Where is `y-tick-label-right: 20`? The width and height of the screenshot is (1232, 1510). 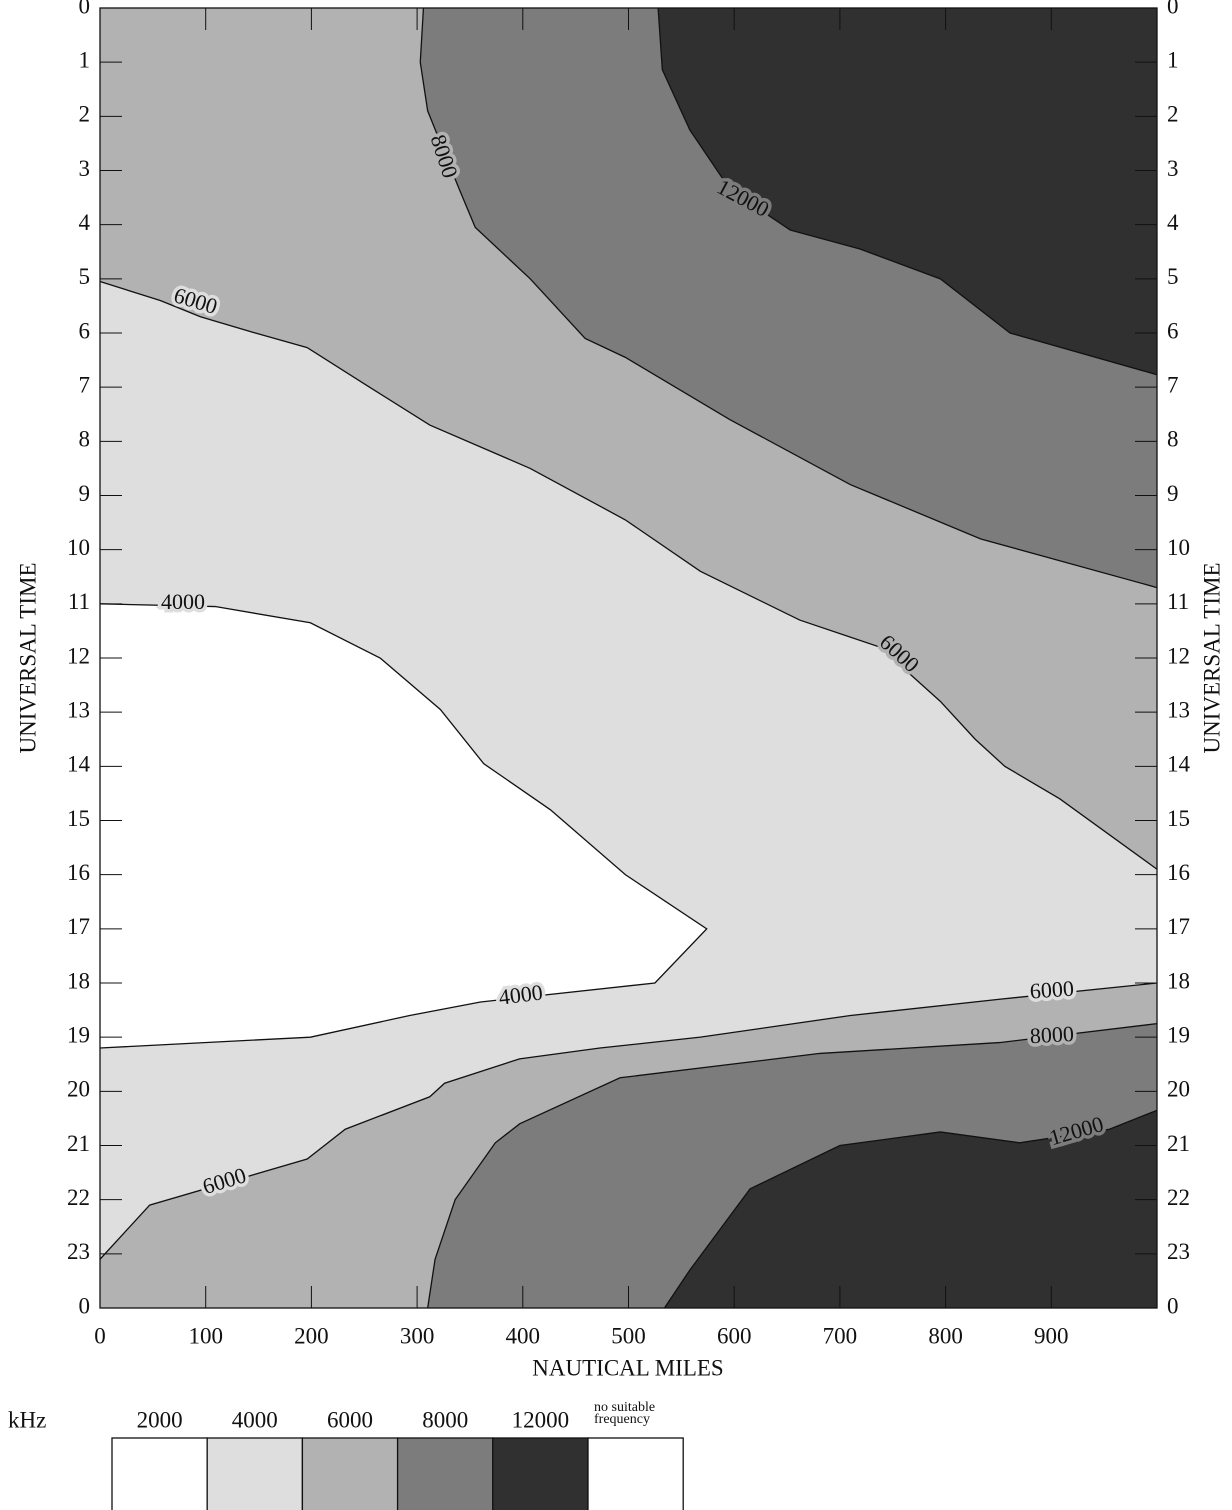 y-tick-label-right: 20 is located at coordinates (1178, 1089).